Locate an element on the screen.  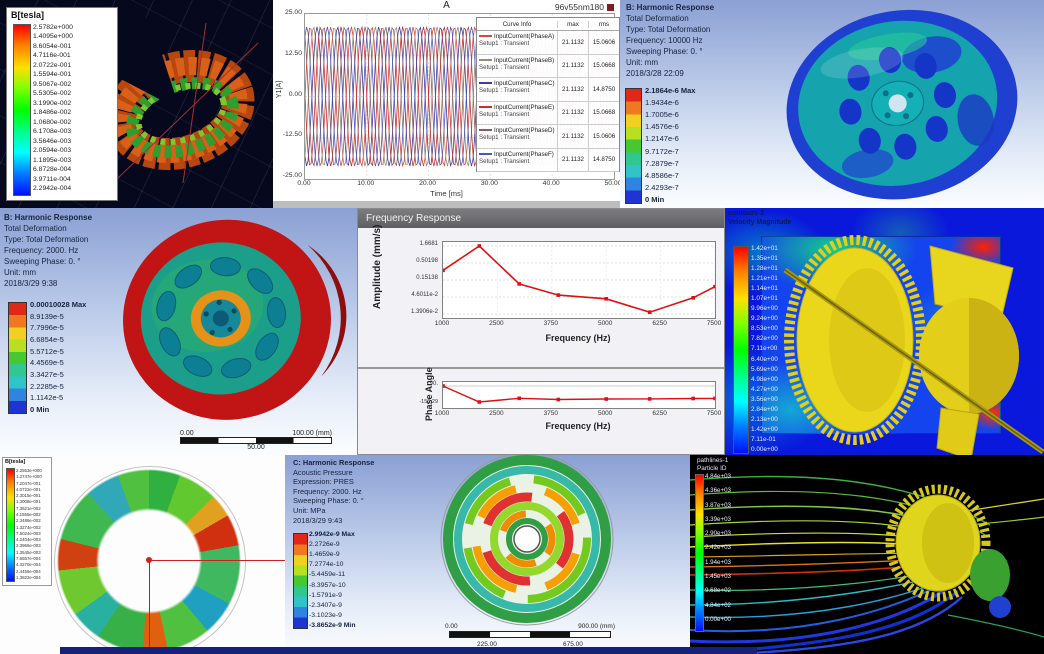
colorbar-value: 1.0680e-002 is located at coordinates (52, 122).